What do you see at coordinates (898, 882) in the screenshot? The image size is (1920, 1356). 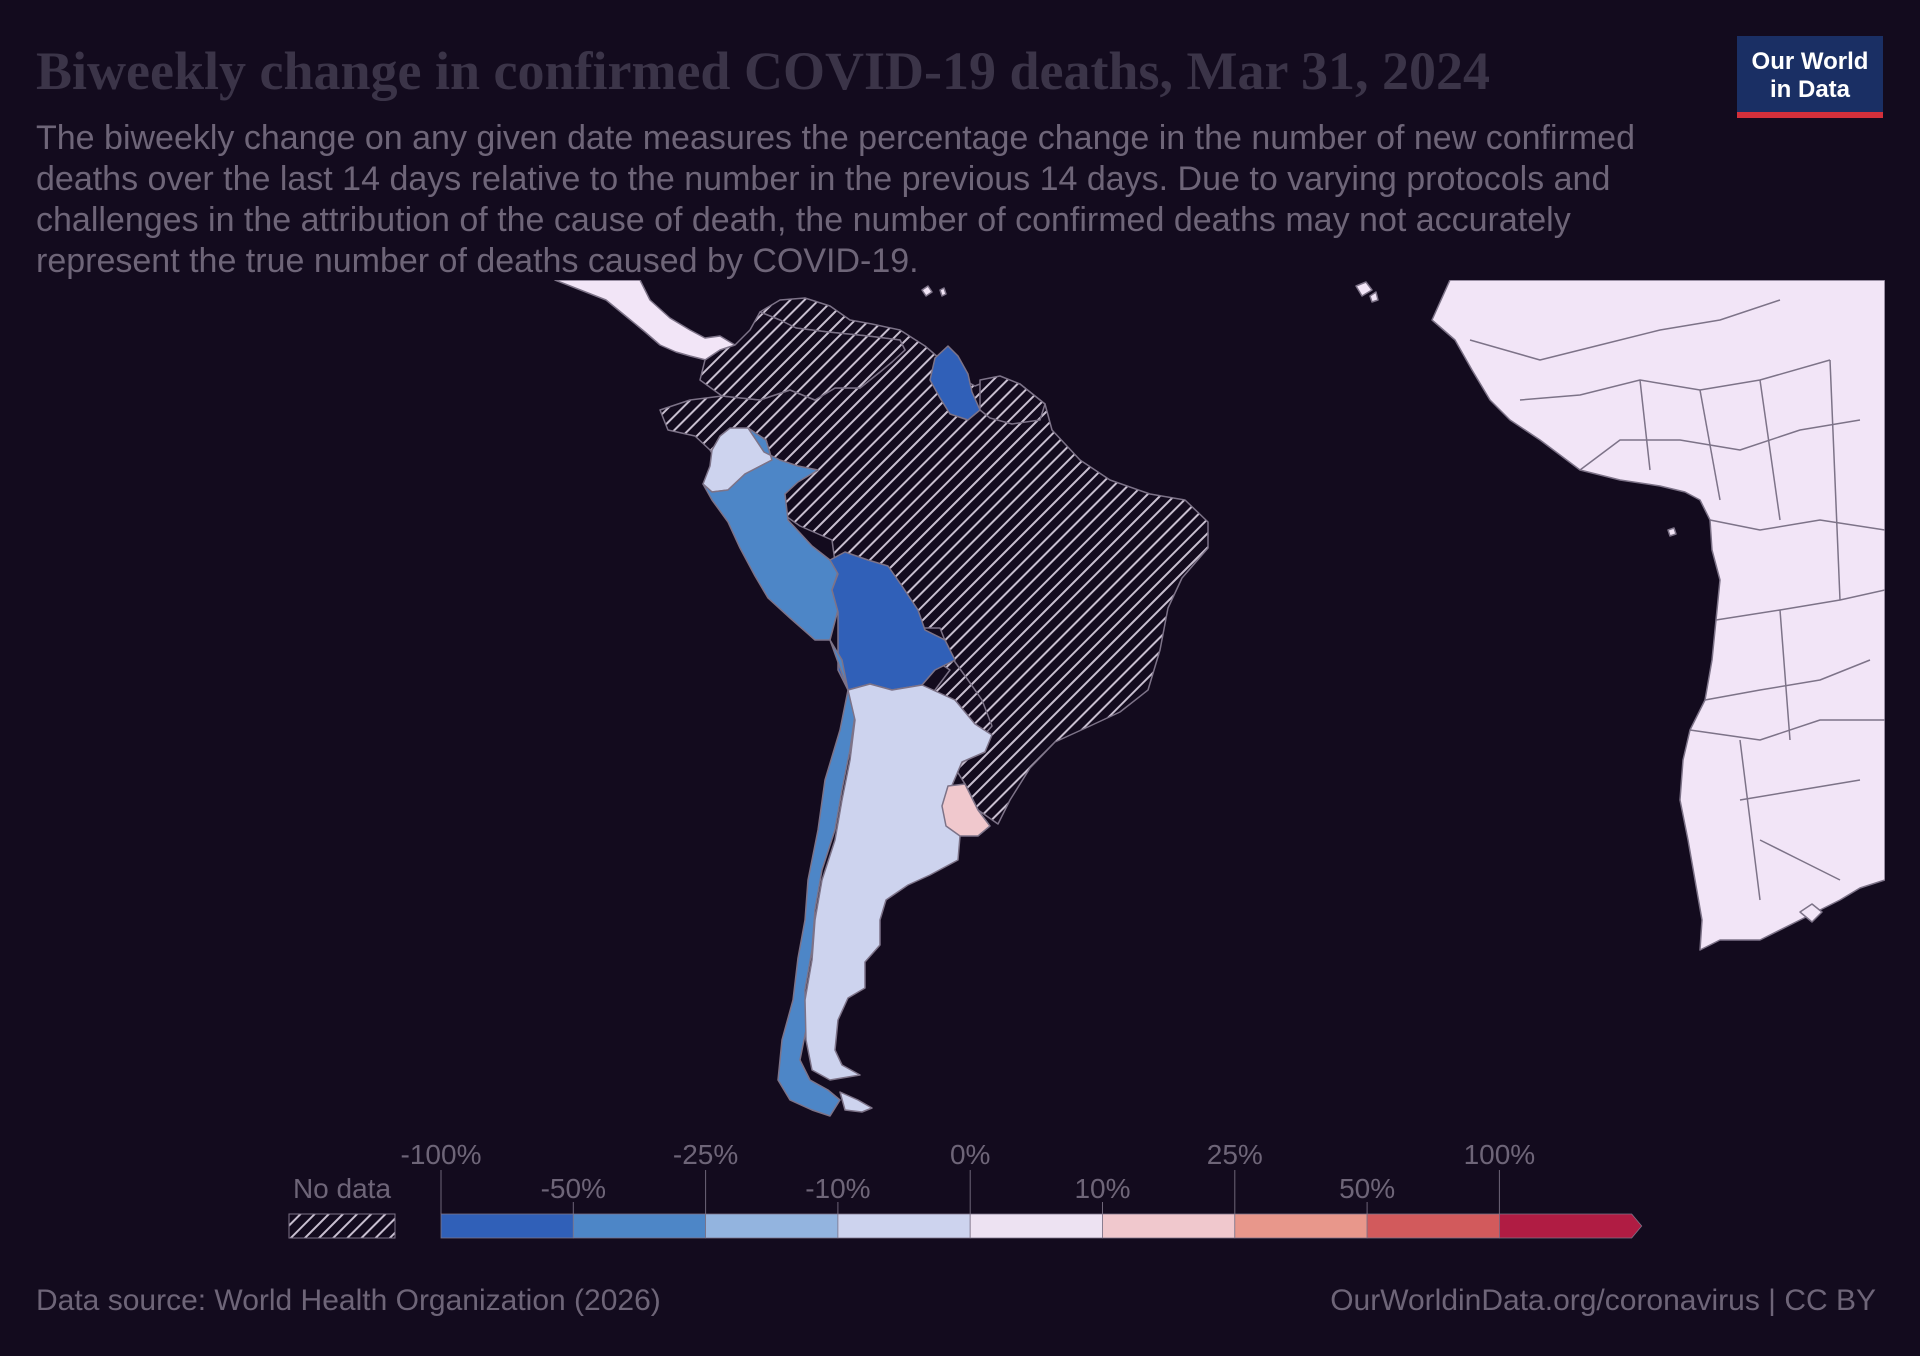 I see `map-region-argentina` at bounding box center [898, 882].